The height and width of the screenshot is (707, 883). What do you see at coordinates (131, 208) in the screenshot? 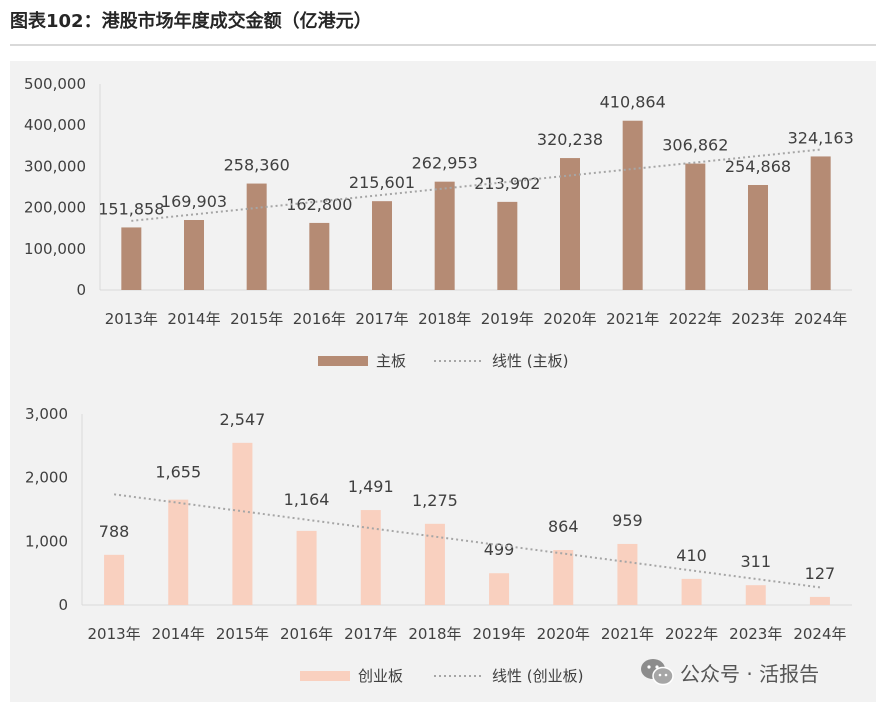
I see `data-label: 151,858` at bounding box center [131, 208].